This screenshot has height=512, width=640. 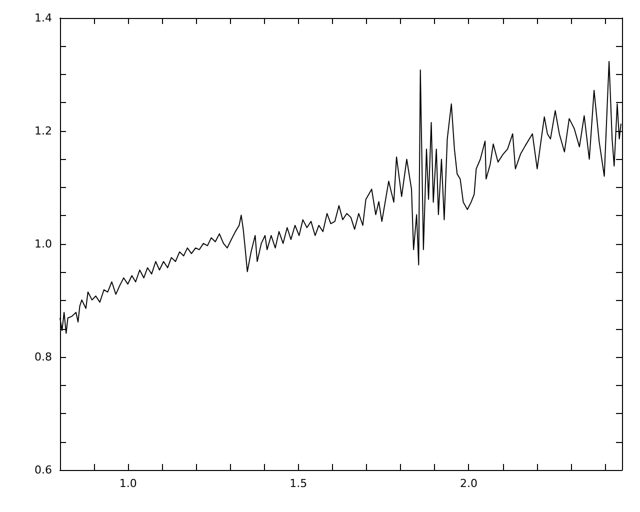 What do you see at coordinates (299, 483) in the screenshot?
I see `x-tick-label: 1.5` at bounding box center [299, 483].